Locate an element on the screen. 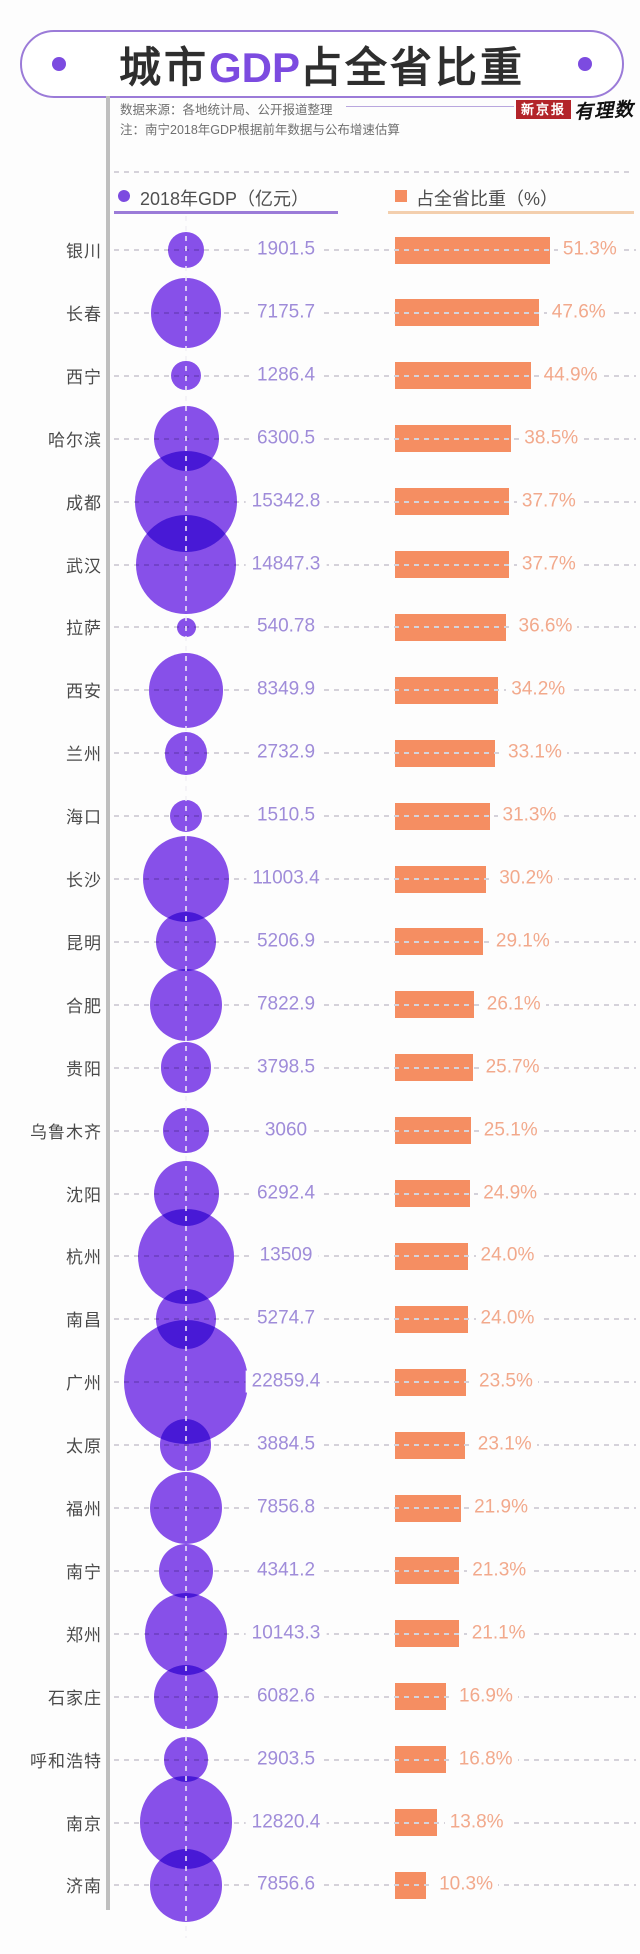 The width and height of the screenshot is (640, 1954). city-label: 南宁 is located at coordinates (84, 1572).